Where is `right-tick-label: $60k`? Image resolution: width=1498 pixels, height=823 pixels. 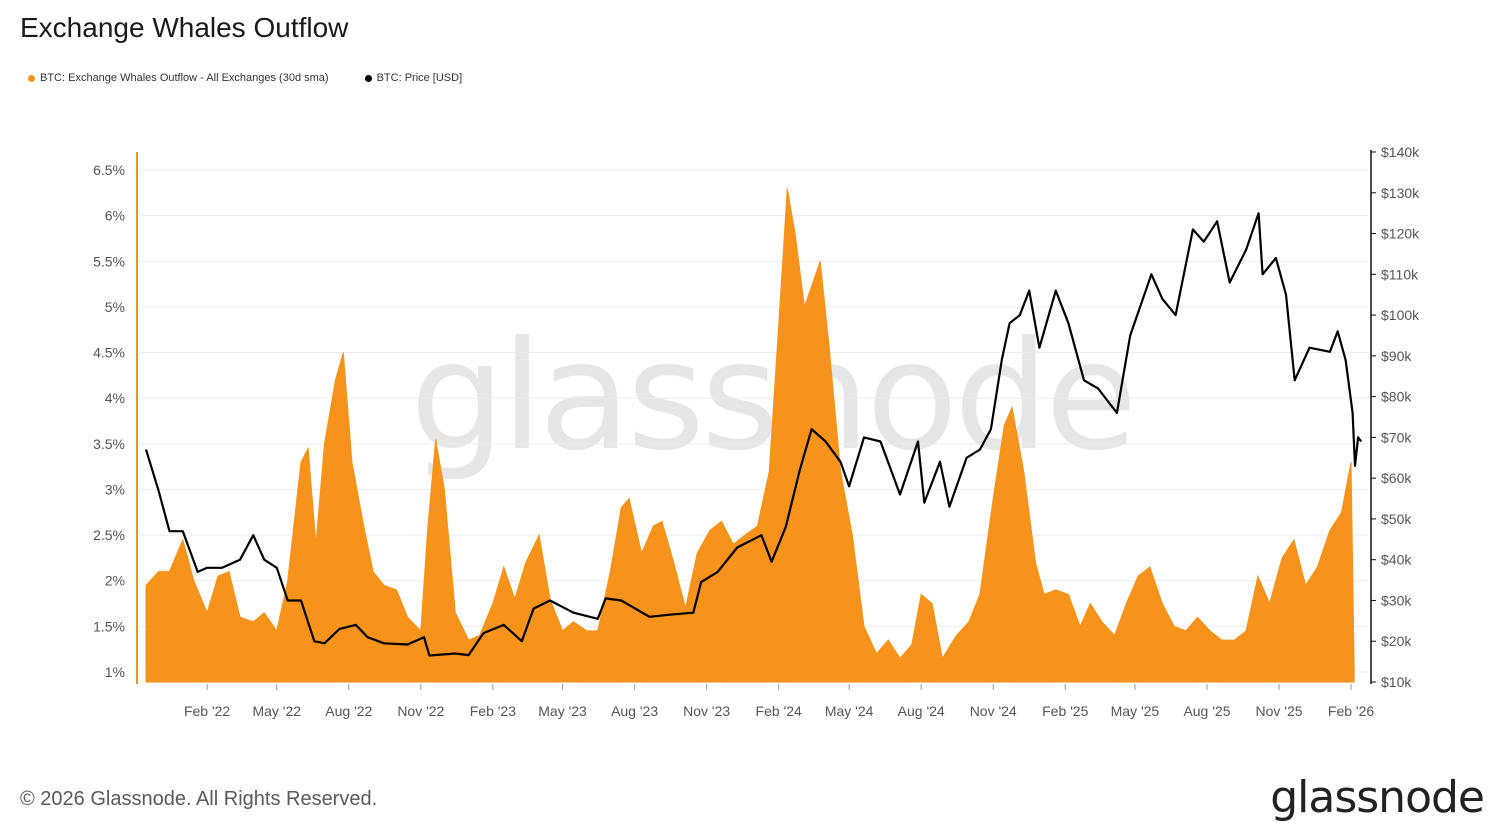 right-tick-label: $60k is located at coordinates (1396, 478).